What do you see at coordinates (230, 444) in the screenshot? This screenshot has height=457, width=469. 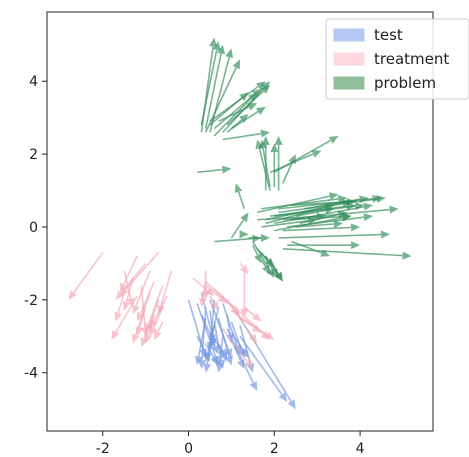 I see `x-axis: -2 0 2 4` at bounding box center [230, 444].